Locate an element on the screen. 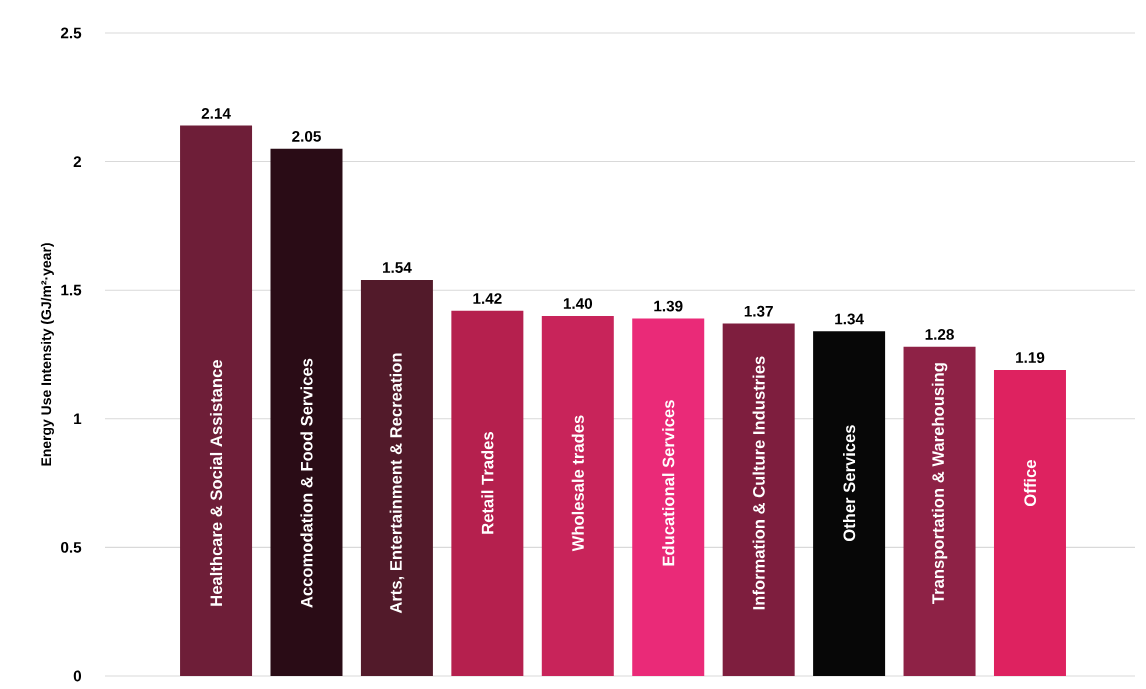  x-tick-label: Accomodation & Food Services is located at coordinates (306, 483).